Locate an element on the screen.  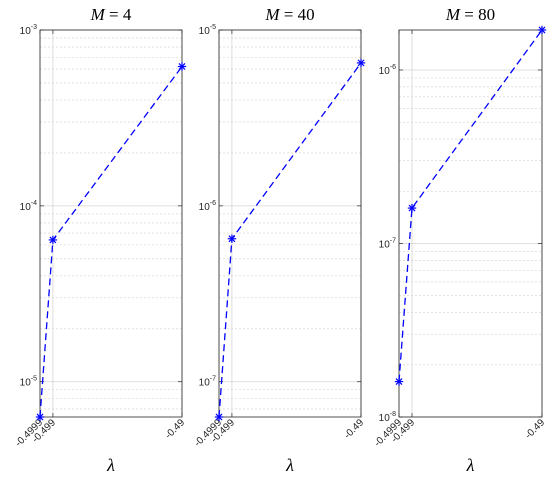
y-tick-label: 10⁻⁴ is located at coordinates (28, 206).